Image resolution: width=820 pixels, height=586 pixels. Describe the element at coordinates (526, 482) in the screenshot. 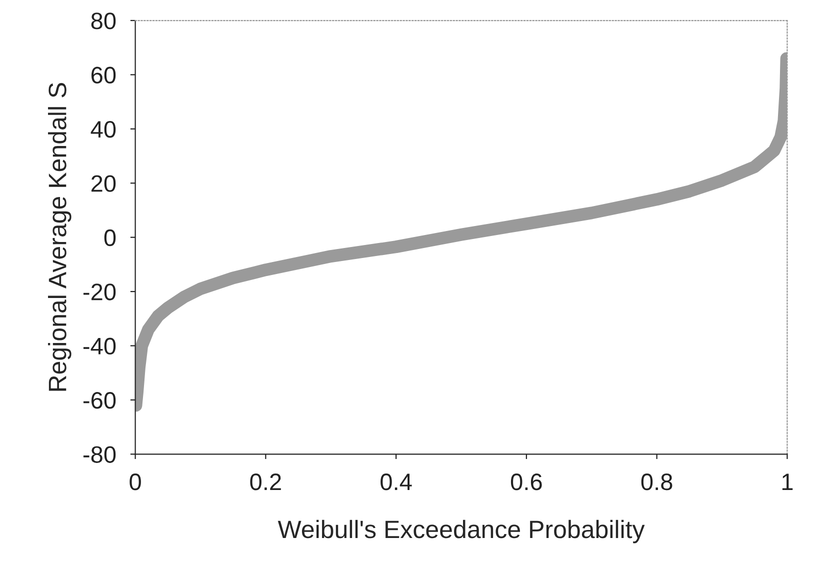

I see `x-tick-label: 0.6` at that location.